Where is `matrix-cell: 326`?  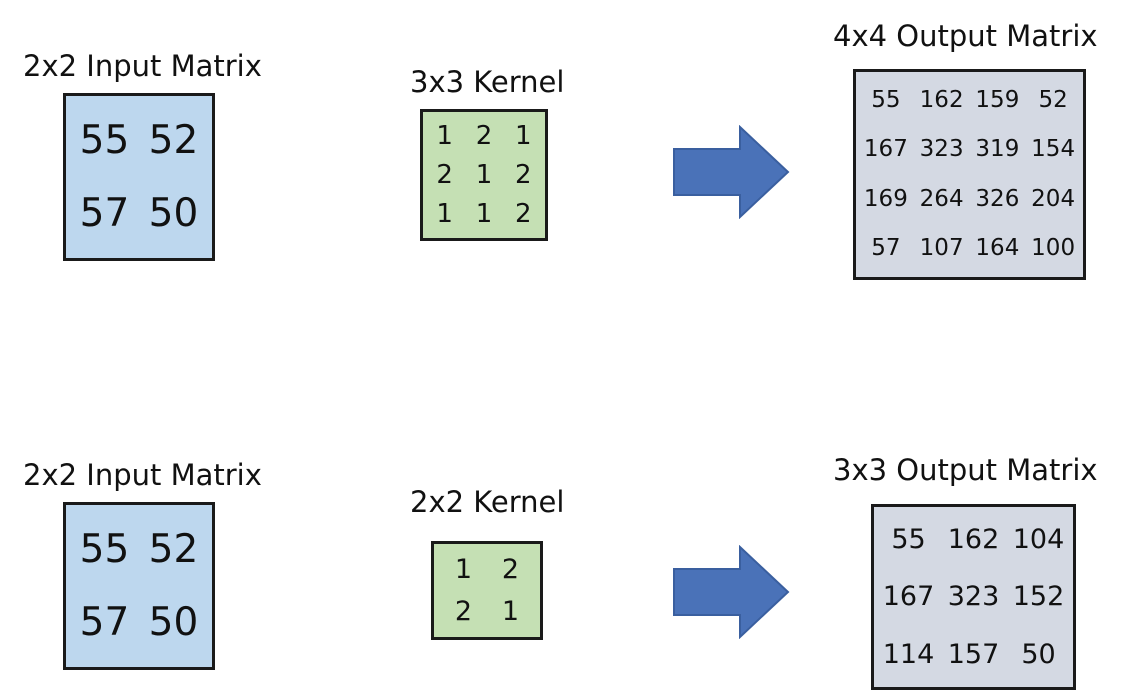
matrix-cell: 326 is located at coordinates (998, 199).